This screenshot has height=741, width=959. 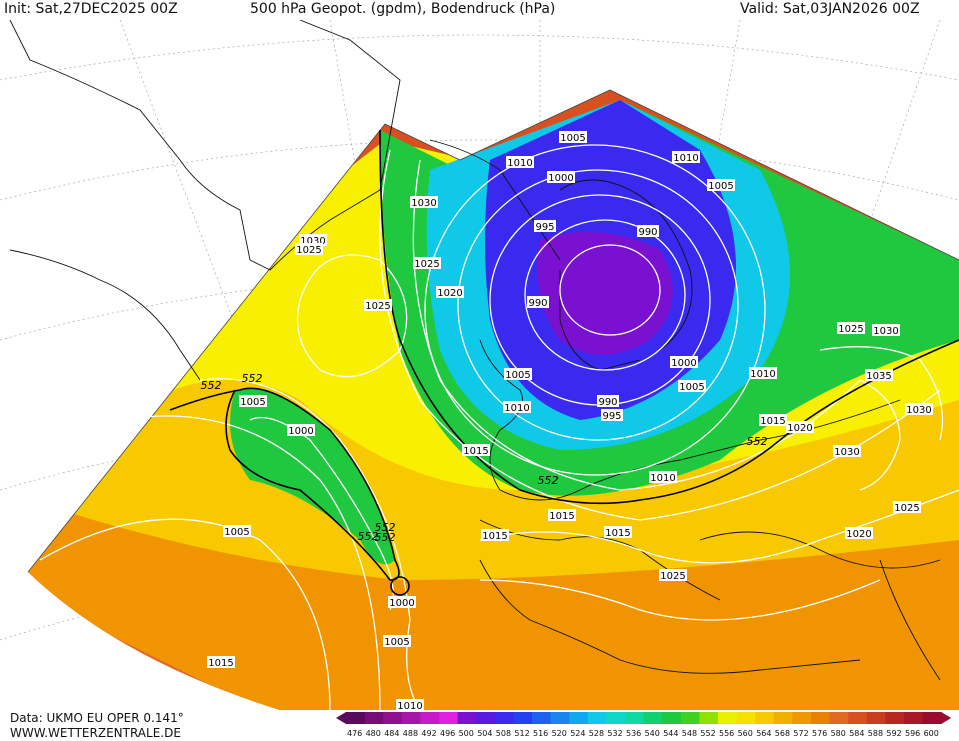 What do you see at coordinates (745, 733) in the screenshot?
I see `legend-label: 560` at bounding box center [745, 733].